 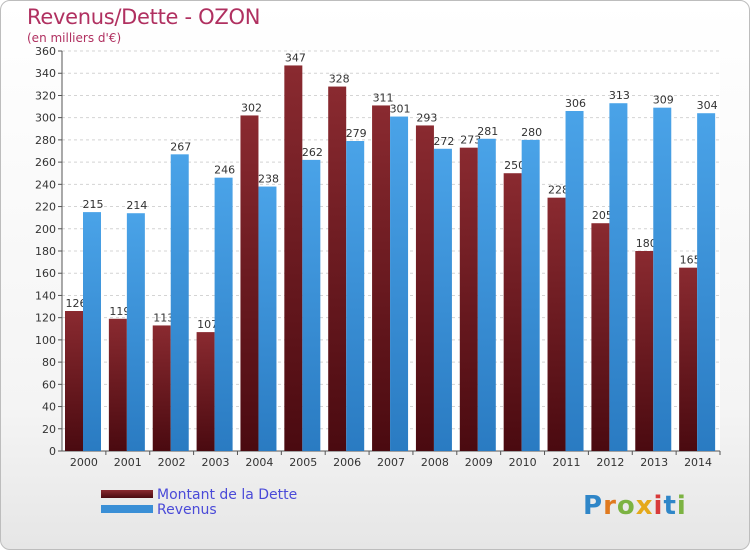 I want to click on y-tick-label: 120, so click(x=45, y=318).